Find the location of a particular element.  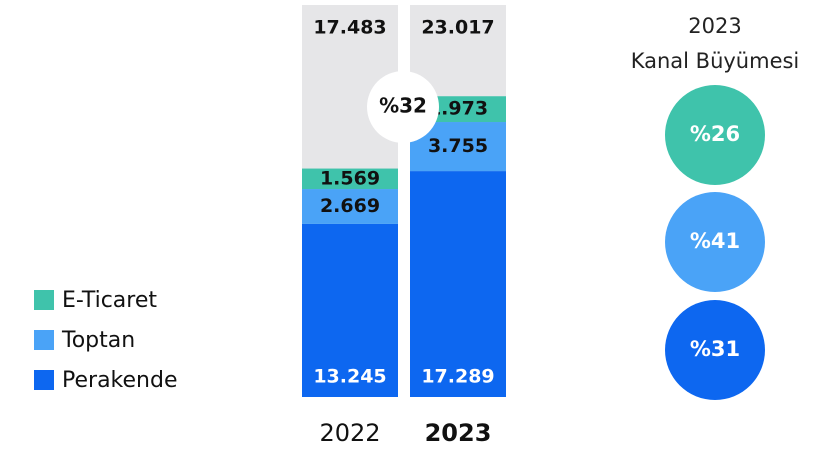

channel-growth-title: 2023 is located at coordinates (714, 26).